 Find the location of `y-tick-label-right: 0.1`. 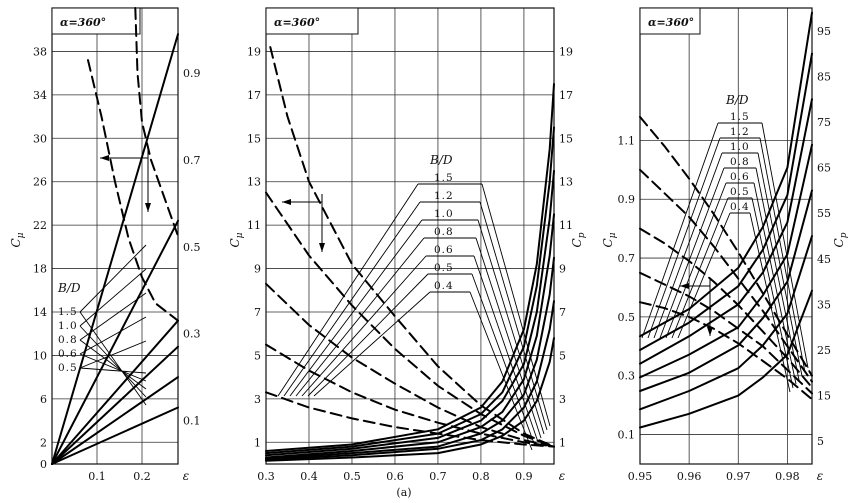

y-tick-label-right: 0.1 is located at coordinates (192, 421).